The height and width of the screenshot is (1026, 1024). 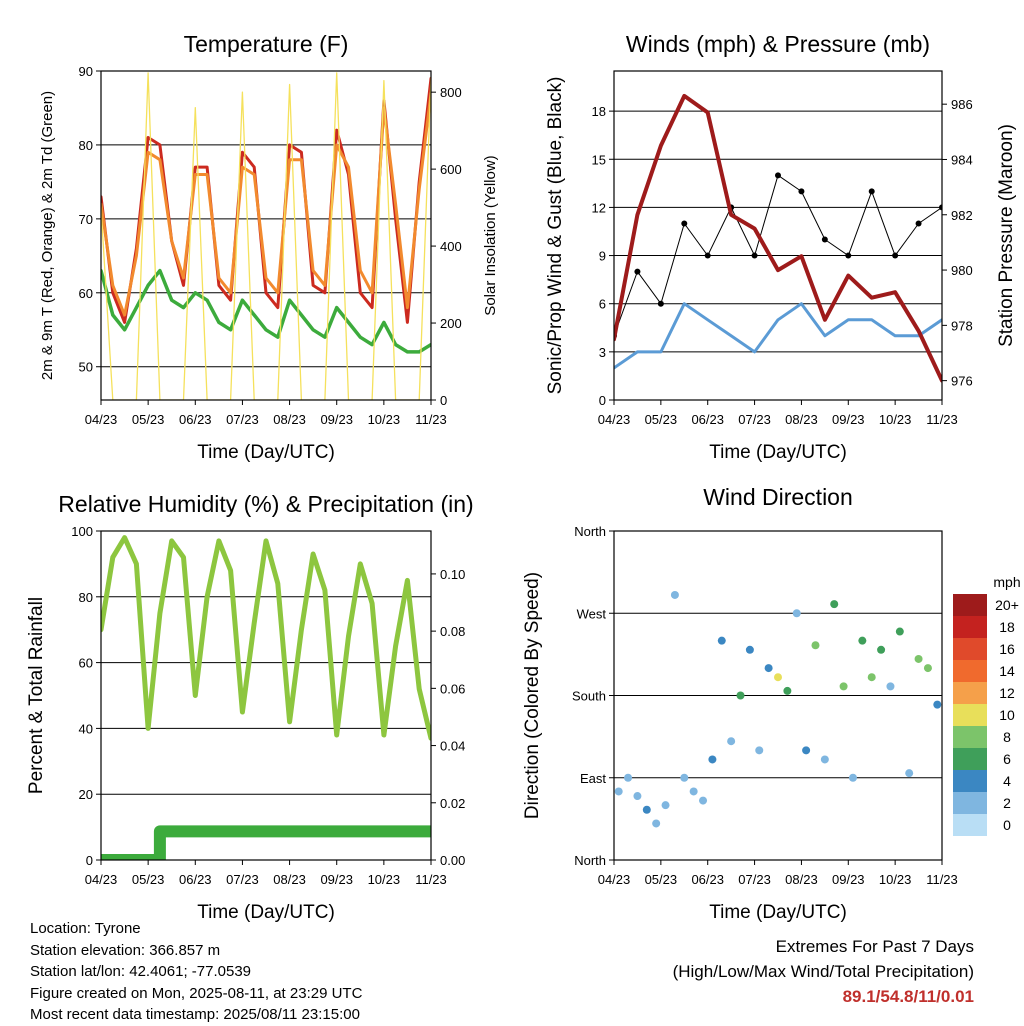 What do you see at coordinates (141, 971) in the screenshot?
I see `station-latlon: Station lat/lon: 42.4061; -77.0539` at bounding box center [141, 971].